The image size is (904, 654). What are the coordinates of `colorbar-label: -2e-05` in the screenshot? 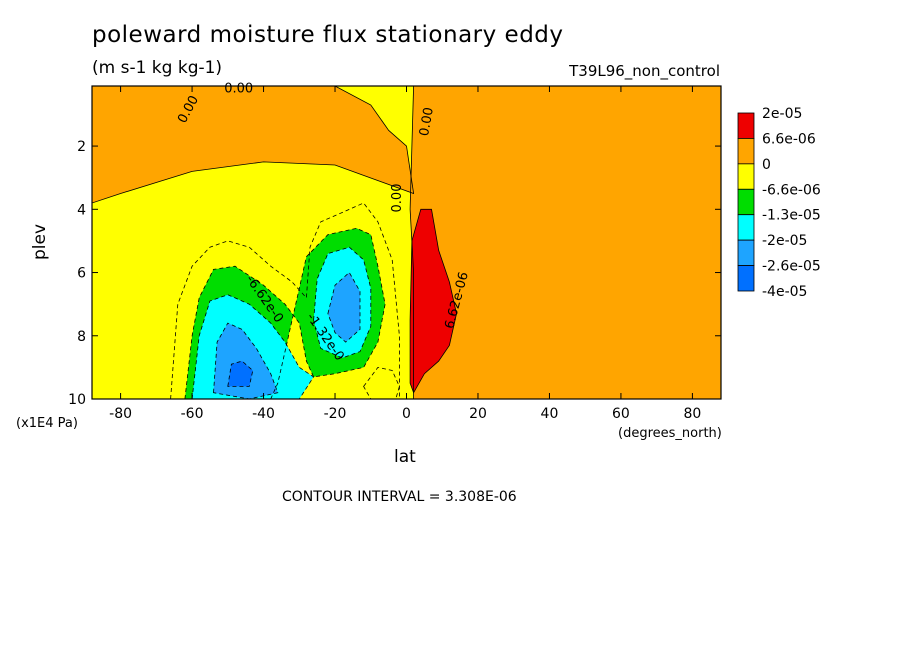 It's located at (784, 241).